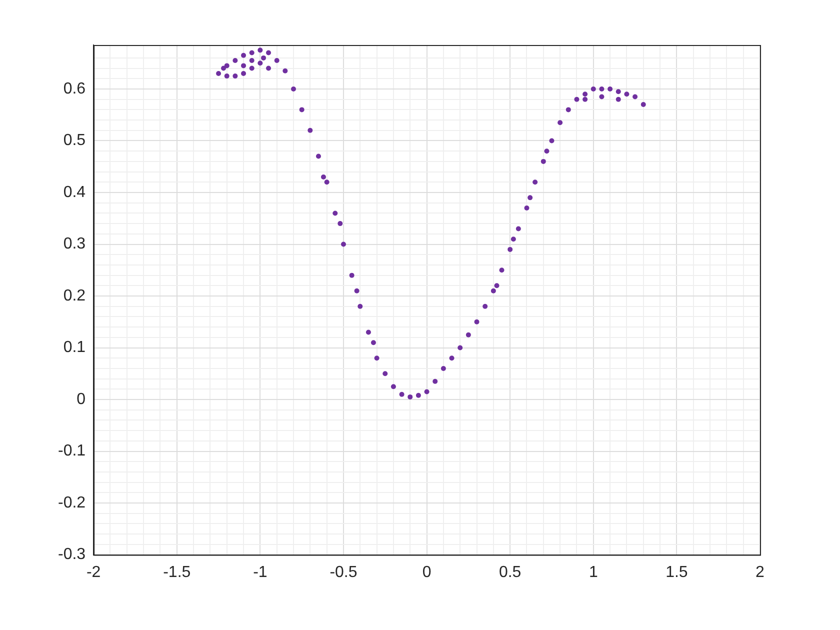 The image size is (840, 630). Describe the element at coordinates (427, 572) in the screenshot. I see `x-tick-label: 0` at that location.